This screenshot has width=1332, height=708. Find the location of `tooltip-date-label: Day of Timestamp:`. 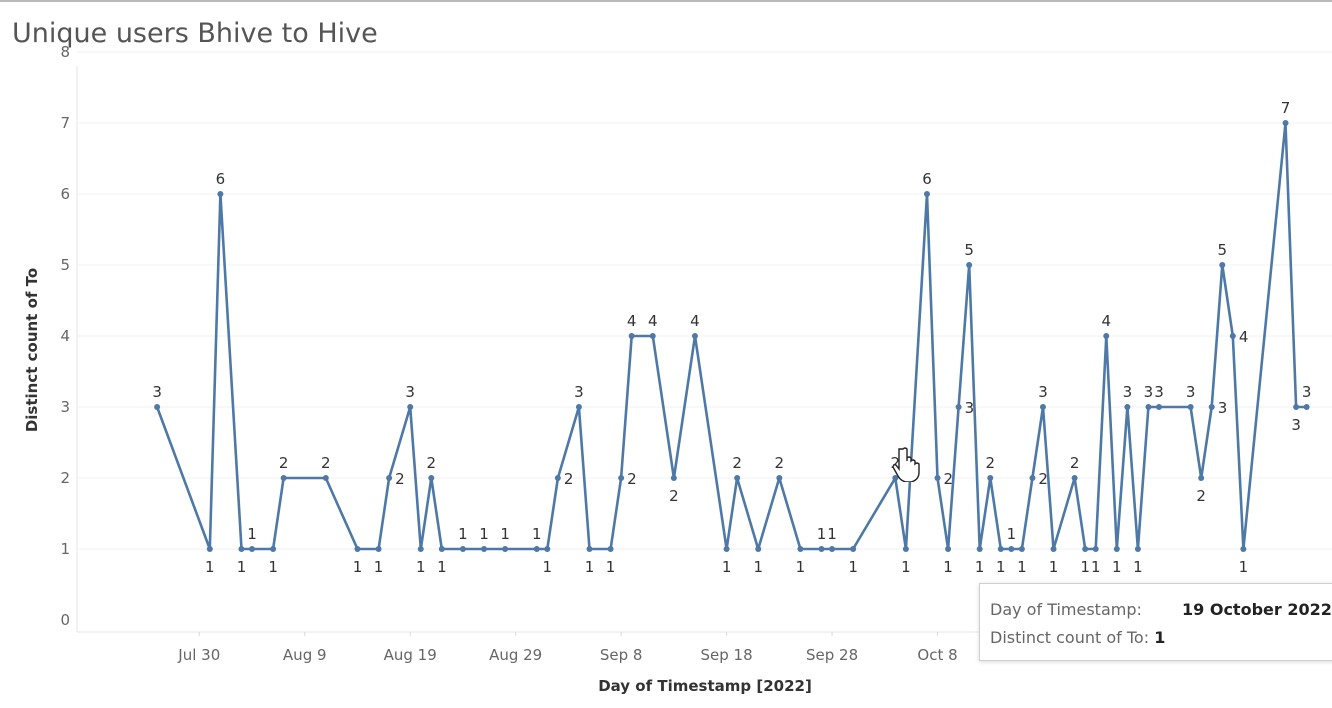

tooltip-date-label: Day of Timestamp: is located at coordinates (1066, 609).